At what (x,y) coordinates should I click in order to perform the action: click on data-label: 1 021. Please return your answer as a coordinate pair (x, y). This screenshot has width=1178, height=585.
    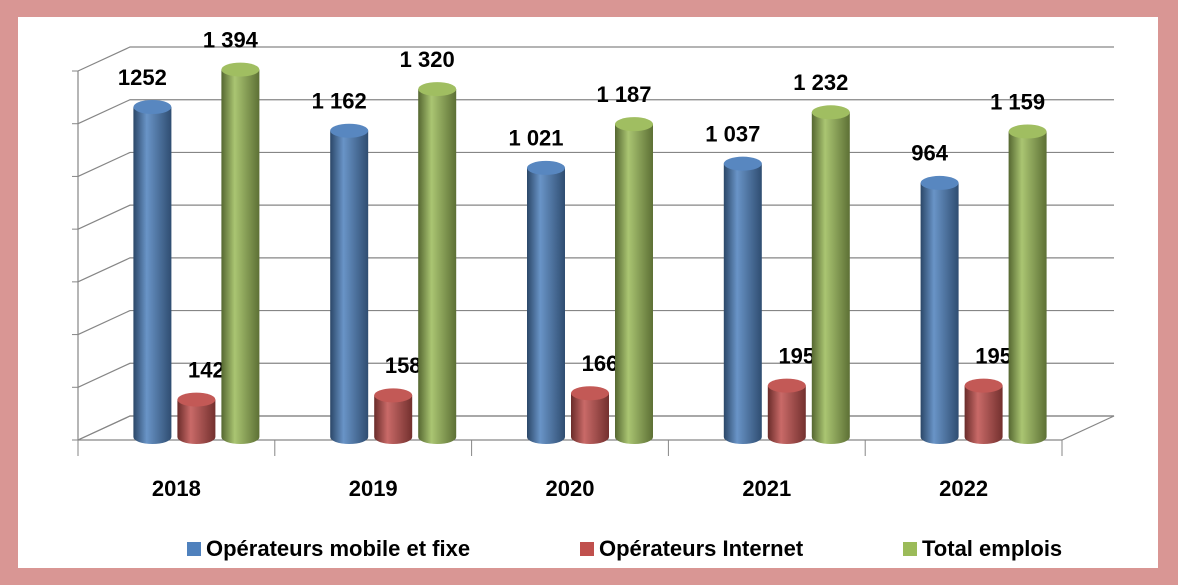
    Looking at the image, I should click on (535, 138).